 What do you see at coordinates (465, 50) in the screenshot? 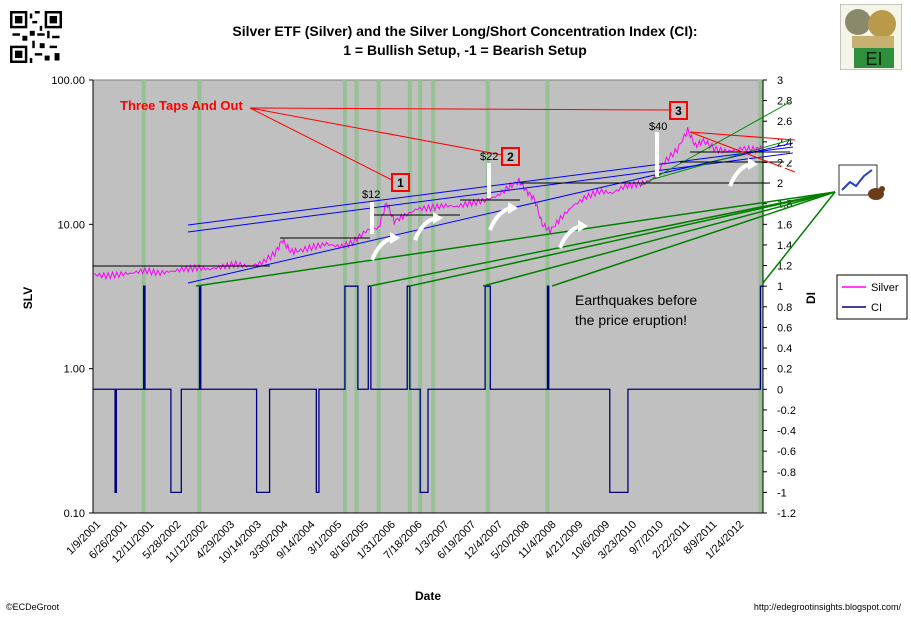
I see `chart-title-line2: 1 = Bullish Setup, -1 = Bearish Setup` at bounding box center [465, 50].